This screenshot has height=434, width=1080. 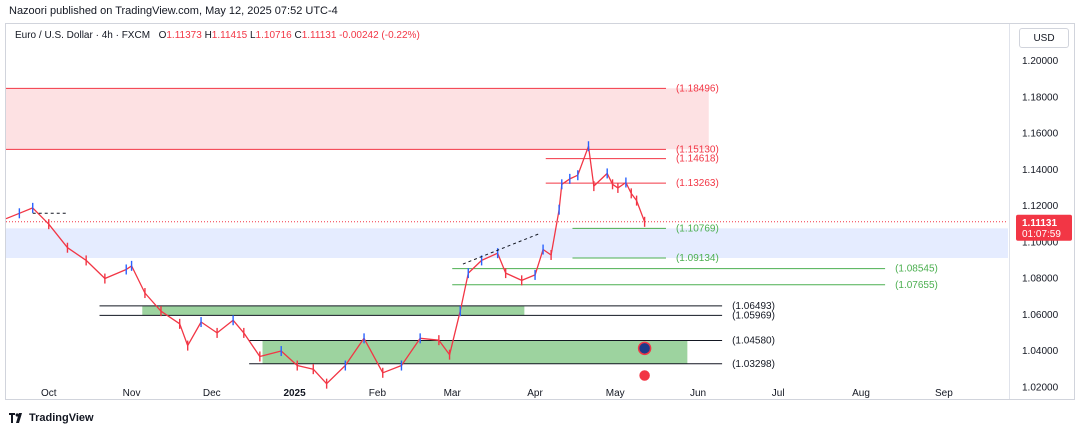 What do you see at coordinates (644, 375) in the screenshot?
I see `us-flag-icon` at bounding box center [644, 375].